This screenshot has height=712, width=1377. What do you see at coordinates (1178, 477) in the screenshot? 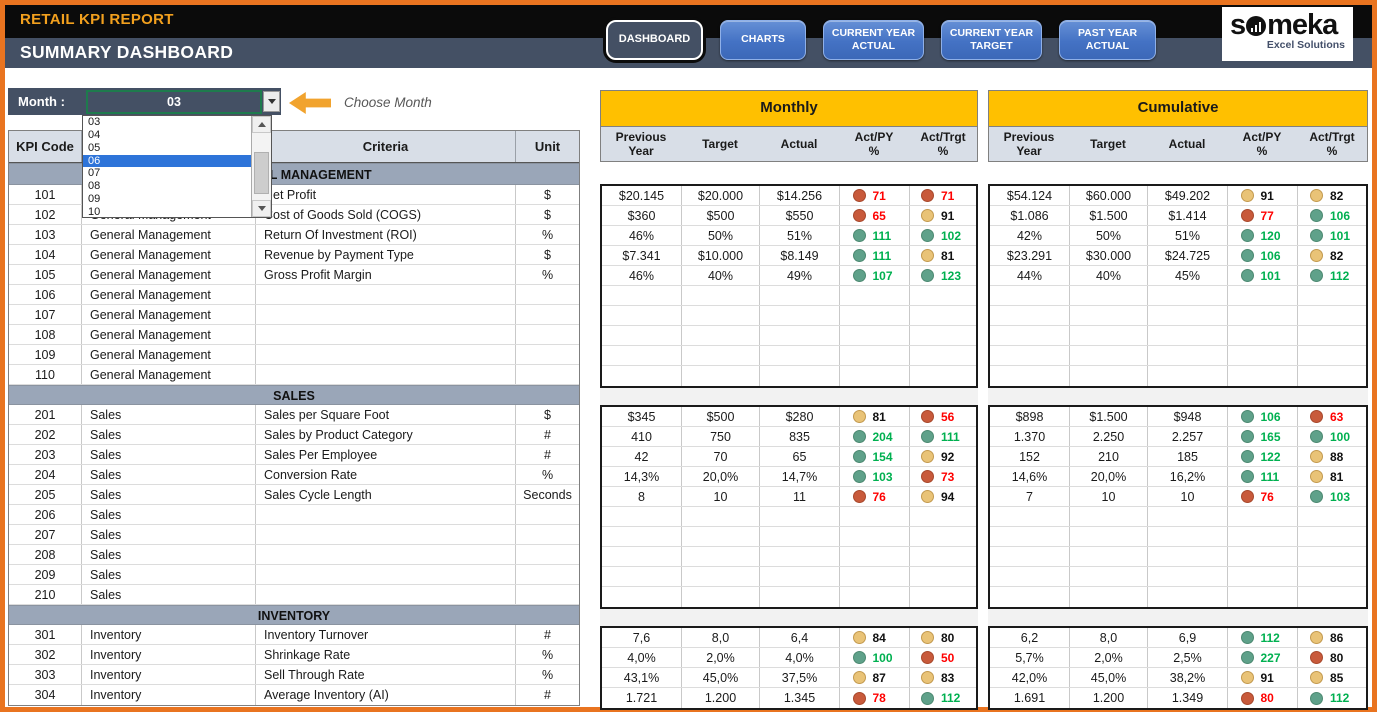
I see `c-row-204: 14,6% 20,0% 16,2% 111 81` at bounding box center [1178, 477].